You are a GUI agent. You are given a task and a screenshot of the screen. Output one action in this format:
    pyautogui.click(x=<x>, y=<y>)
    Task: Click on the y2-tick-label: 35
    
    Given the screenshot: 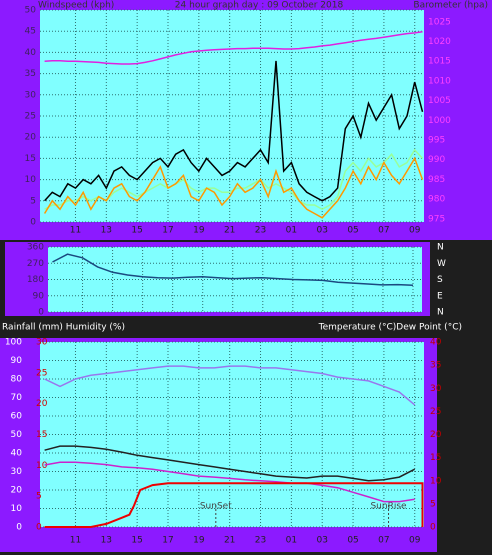 What is the action you would take?
    pyautogui.click(x=435, y=366)
    